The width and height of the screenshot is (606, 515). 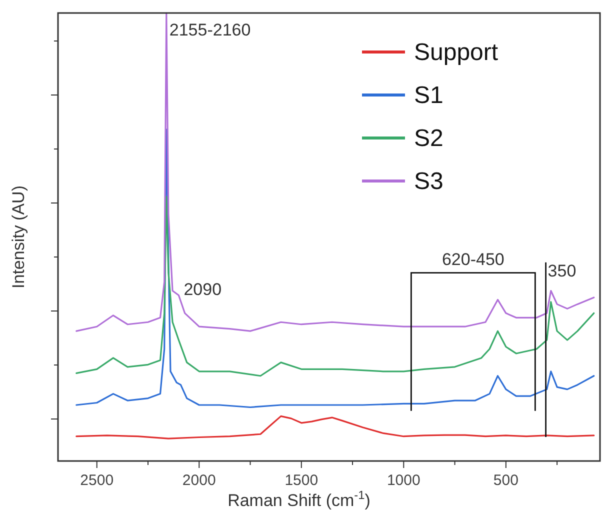 What do you see at coordinates (301, 480) in the screenshot?
I see `x-tick-label: 1500` at bounding box center [301, 480].